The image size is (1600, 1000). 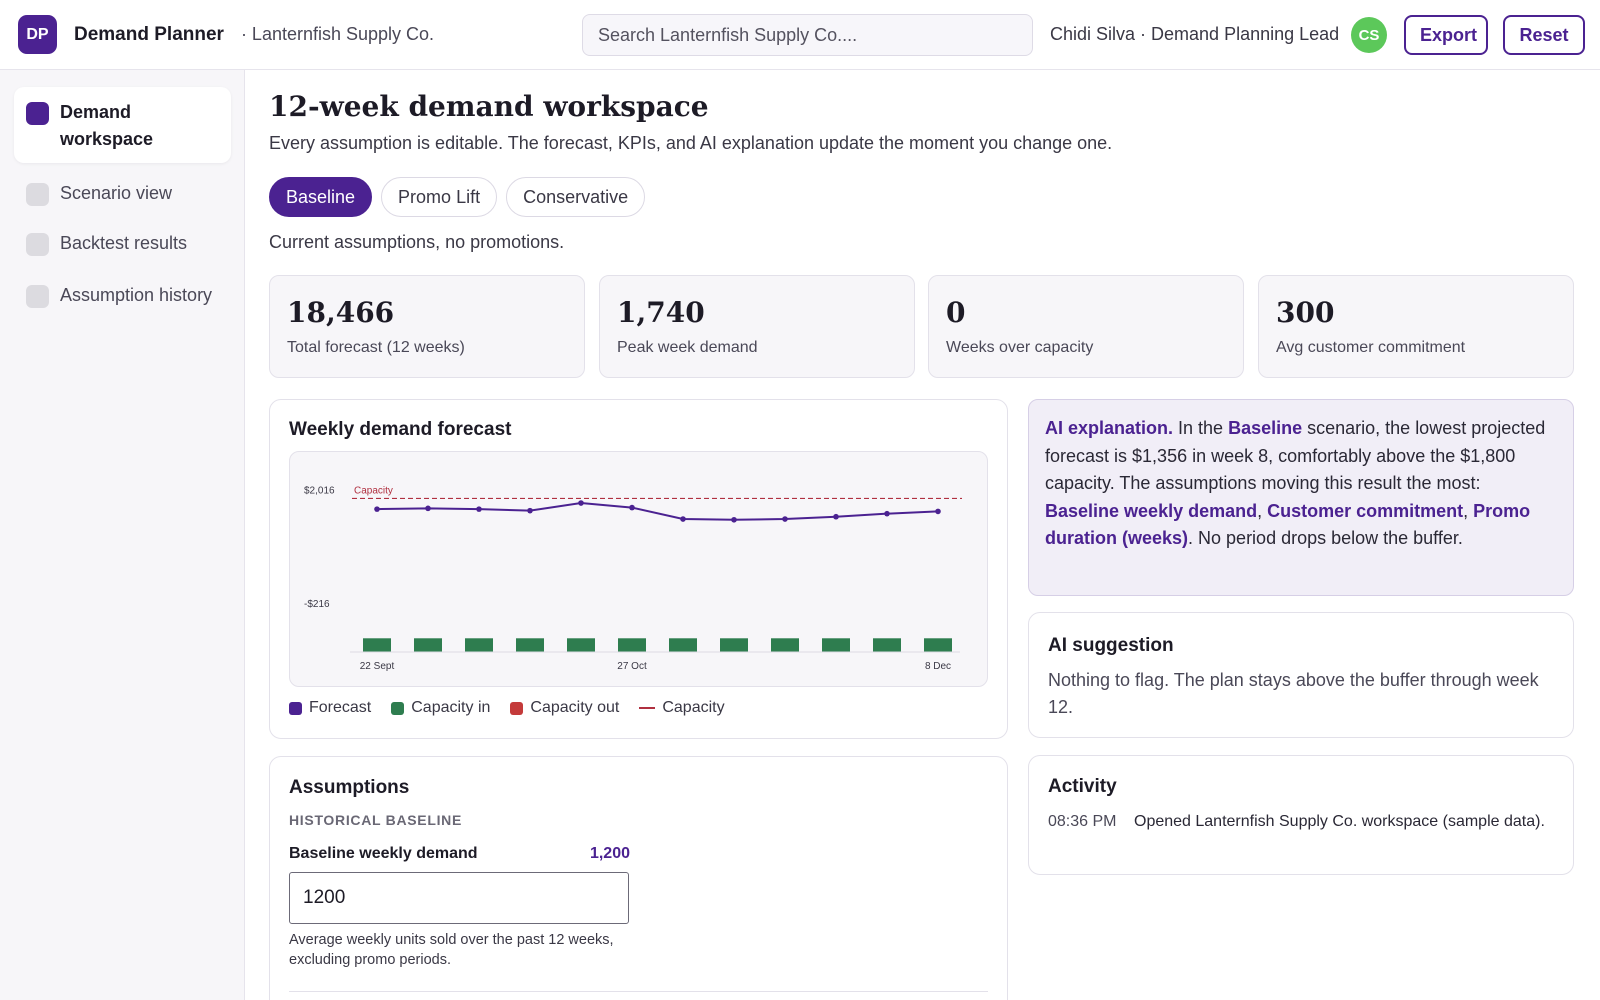 I want to click on legend-label: Capacity in, so click(x=451, y=707).